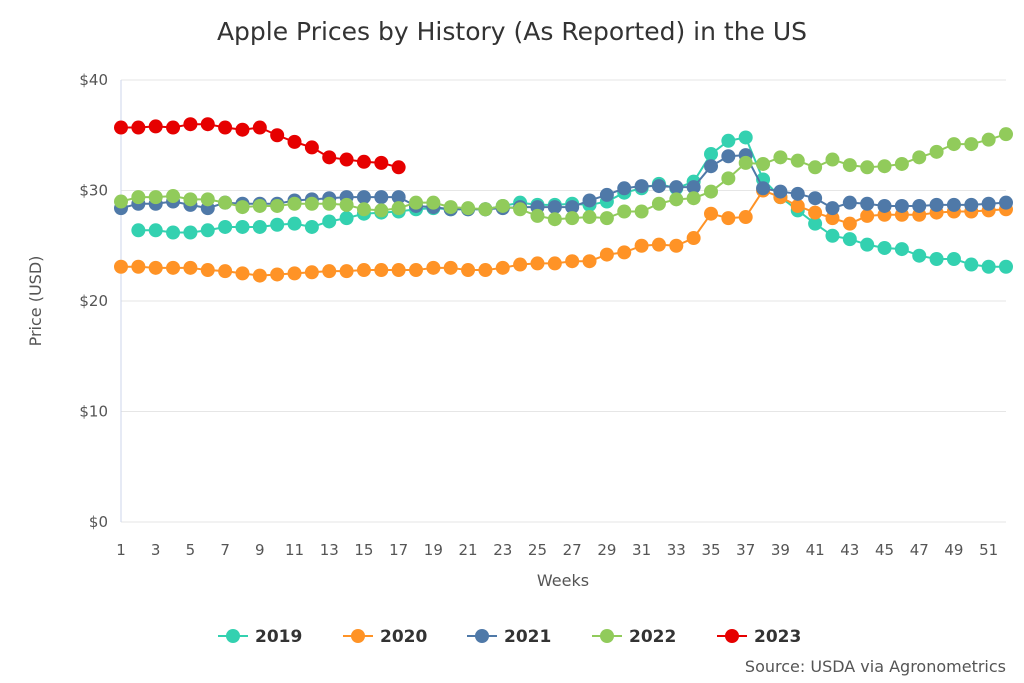  What do you see at coordinates (509, 637) in the screenshot?
I see `legend-item-2021: 2021` at bounding box center [509, 637].